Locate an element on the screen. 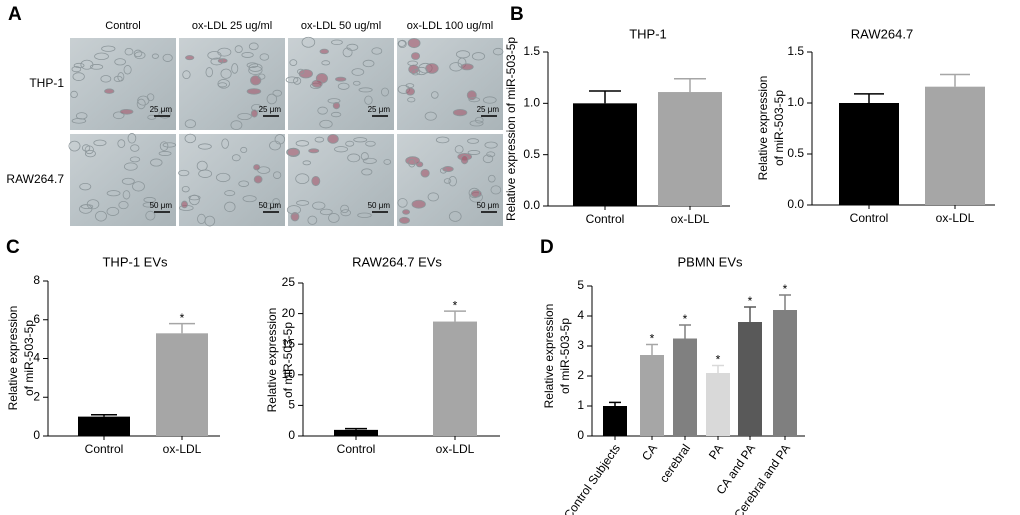  y-tick-label: 2 is located at coordinates (36, 396).